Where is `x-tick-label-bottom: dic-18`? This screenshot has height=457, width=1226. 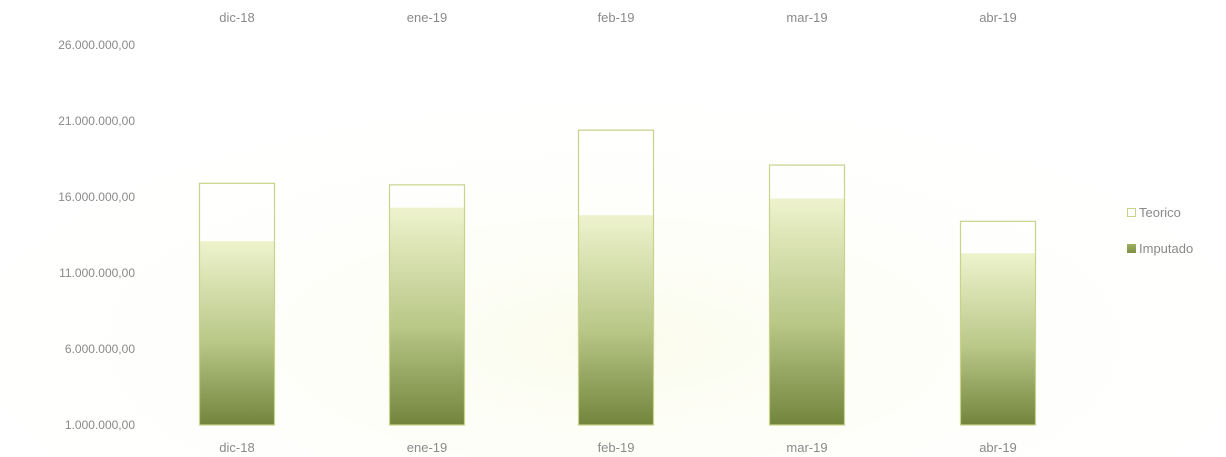
x-tick-label-bottom: dic-18 is located at coordinates (236, 447).